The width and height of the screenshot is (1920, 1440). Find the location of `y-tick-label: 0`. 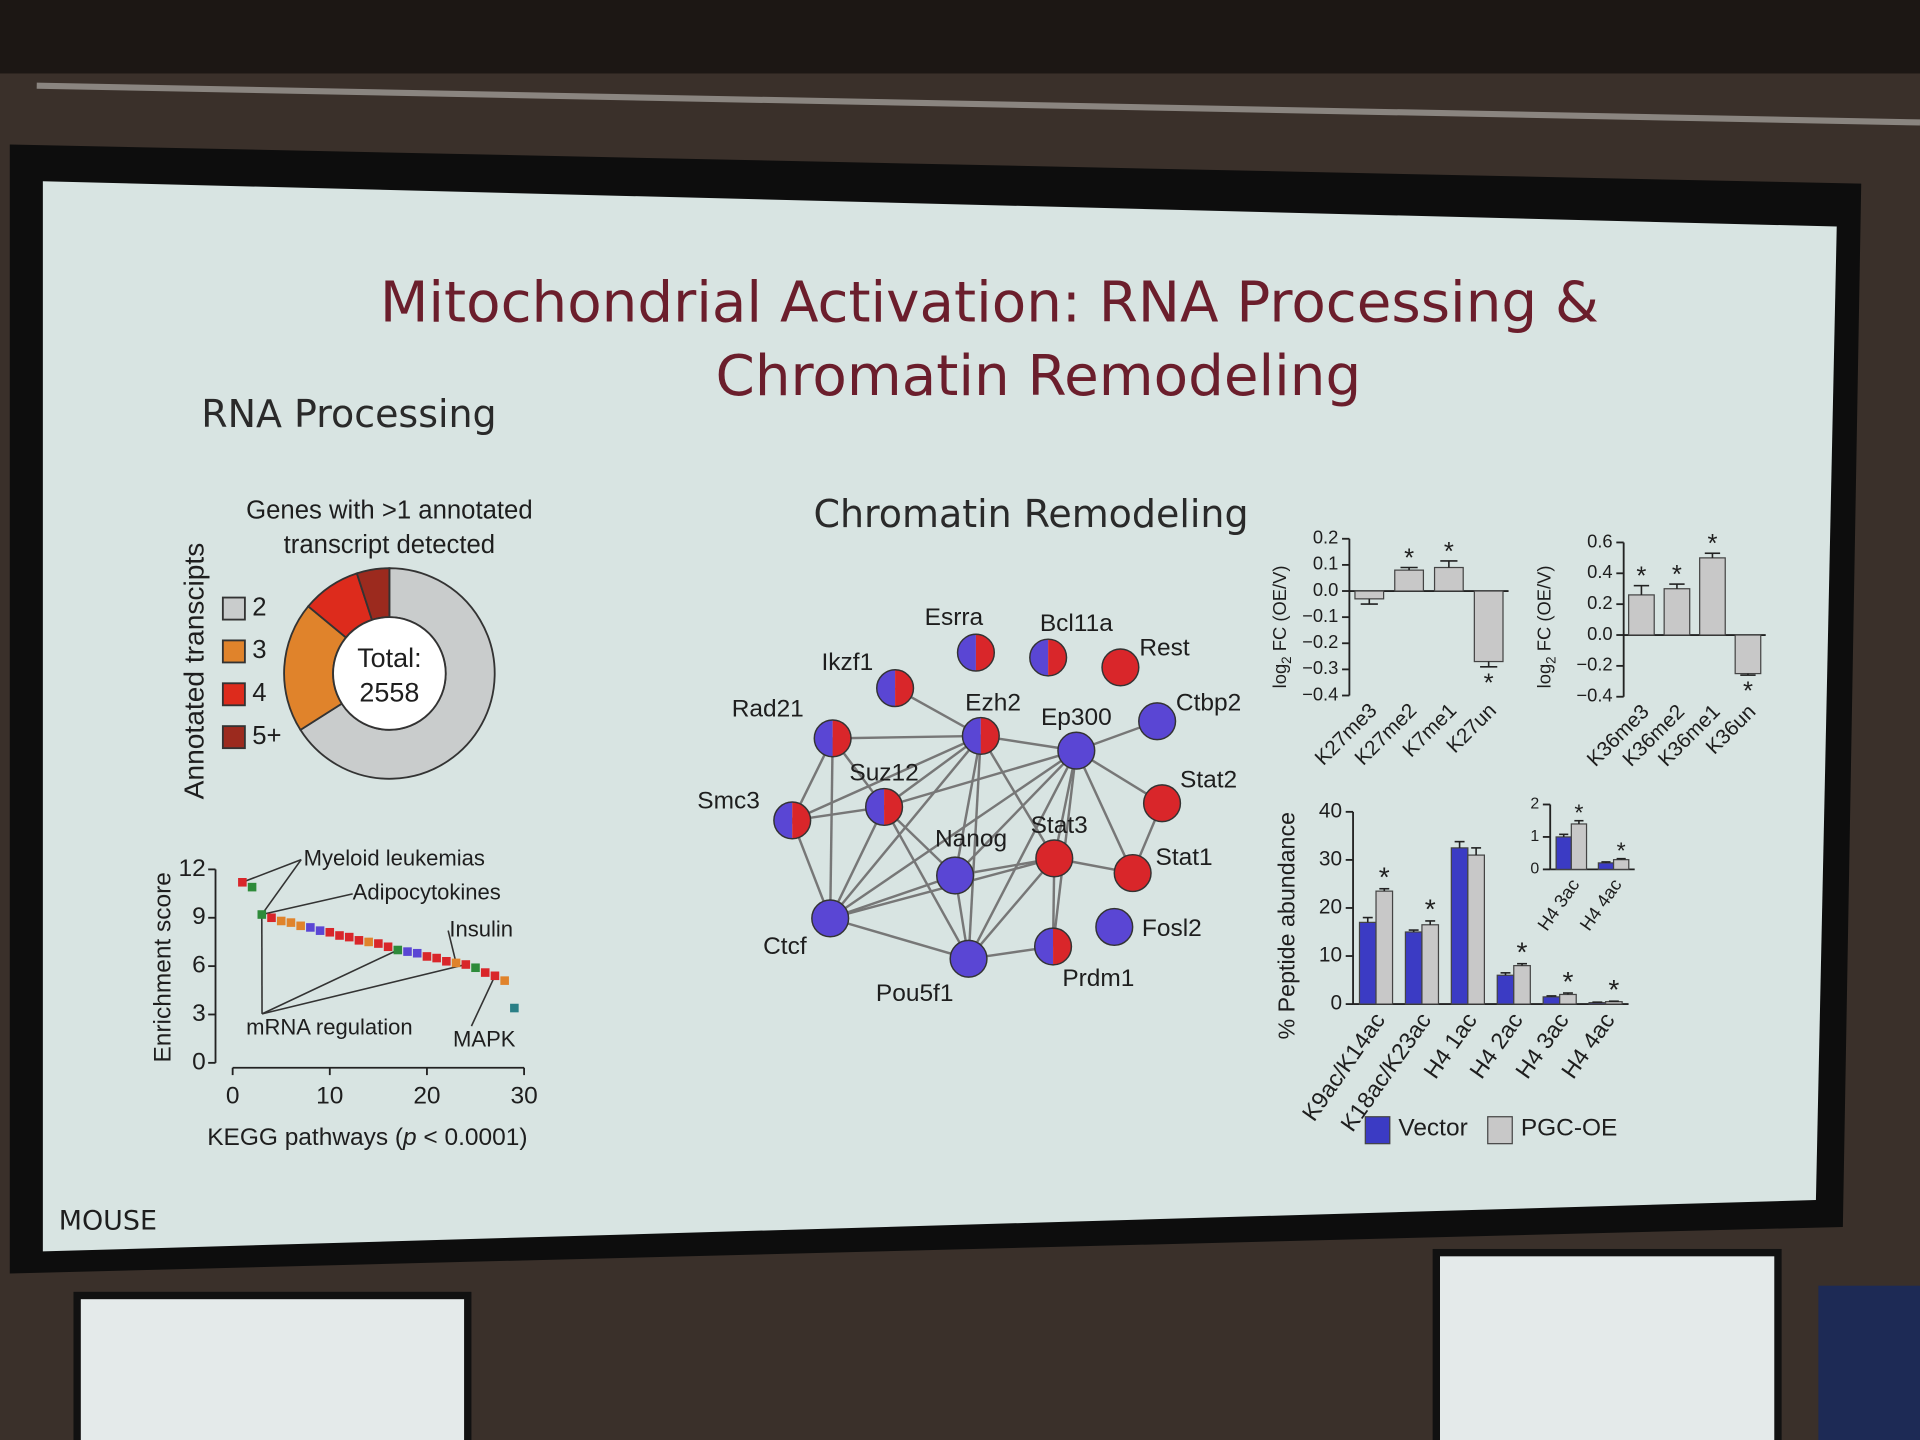

y-tick-label: 0 is located at coordinates (1534, 869).